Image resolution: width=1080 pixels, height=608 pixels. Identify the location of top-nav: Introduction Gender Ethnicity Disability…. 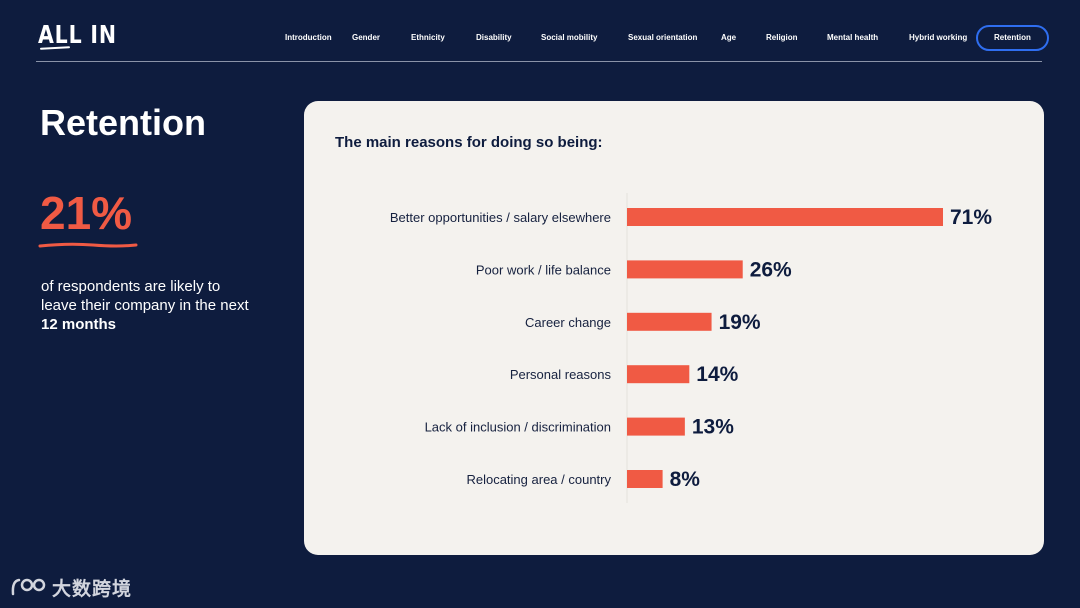
(540, 38).